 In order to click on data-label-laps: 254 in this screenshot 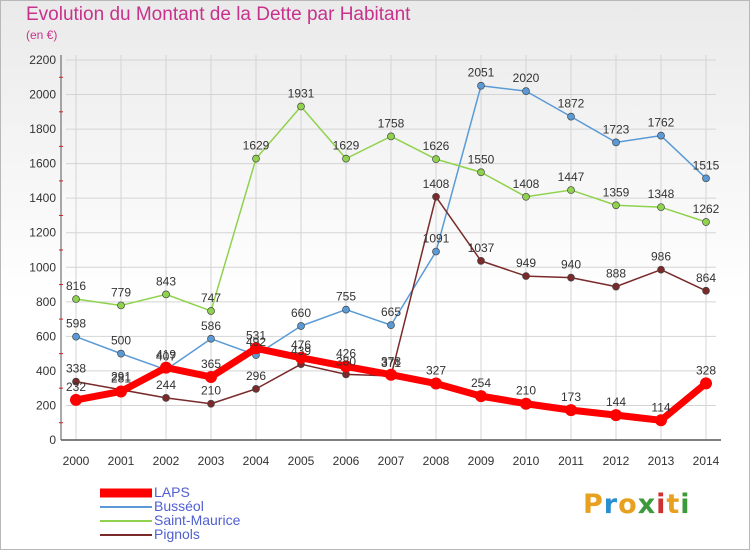, I will do `click(481, 383)`.